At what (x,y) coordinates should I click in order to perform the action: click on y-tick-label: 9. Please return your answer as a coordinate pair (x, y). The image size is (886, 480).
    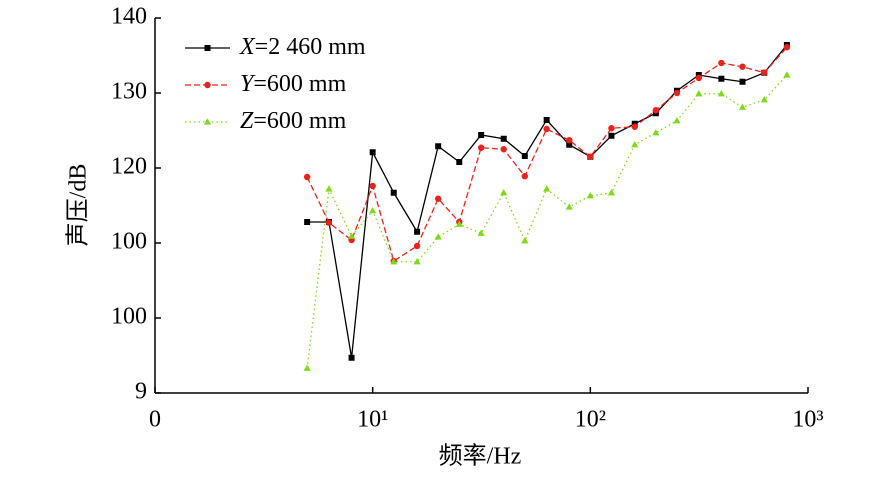
    Looking at the image, I should click on (141, 392).